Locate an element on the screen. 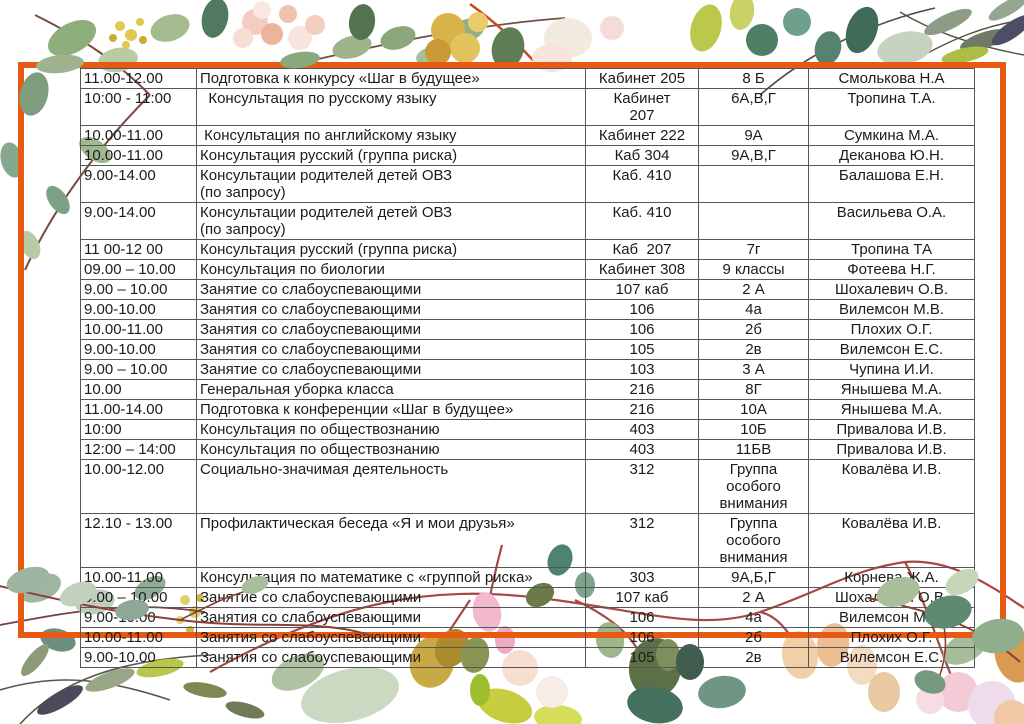  cell-class: 6А,В,Г is located at coordinates (753, 107).